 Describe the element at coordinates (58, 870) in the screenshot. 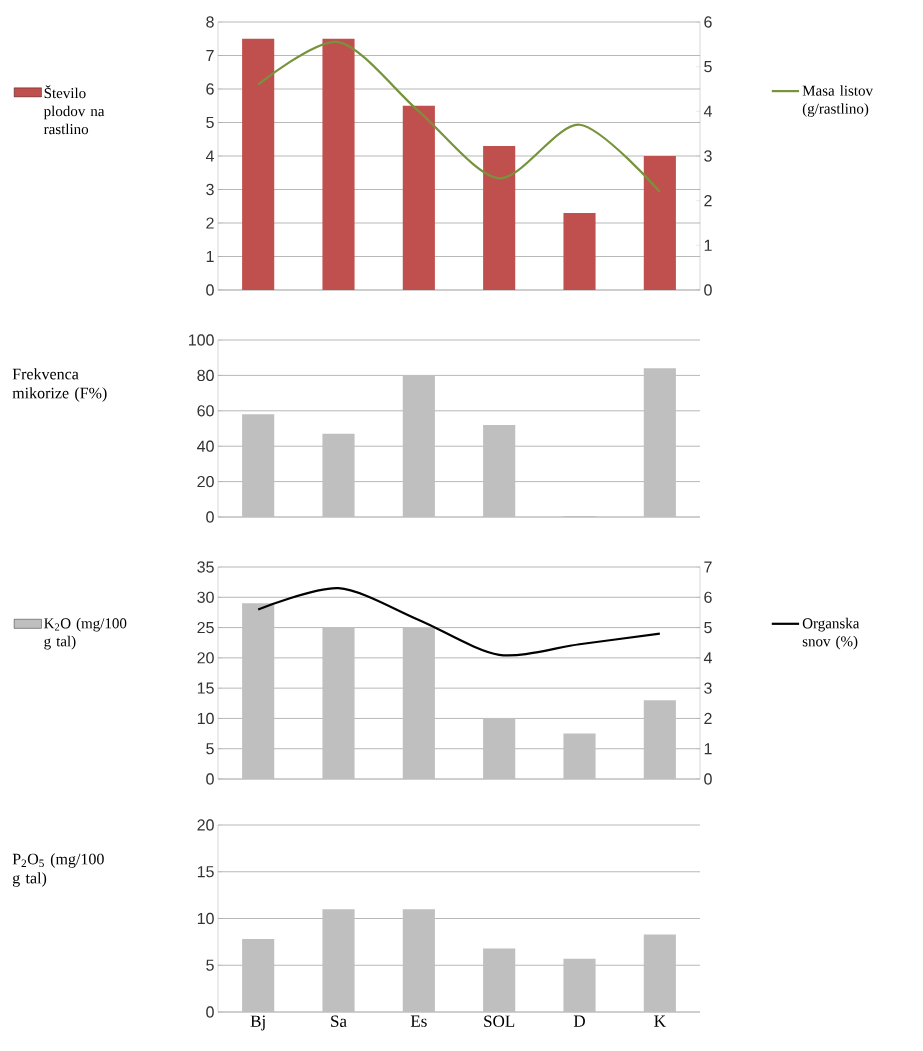

I see `y-axis-title: P$_{2}$O$_{5}$ (mg/100 g tal)` at that location.